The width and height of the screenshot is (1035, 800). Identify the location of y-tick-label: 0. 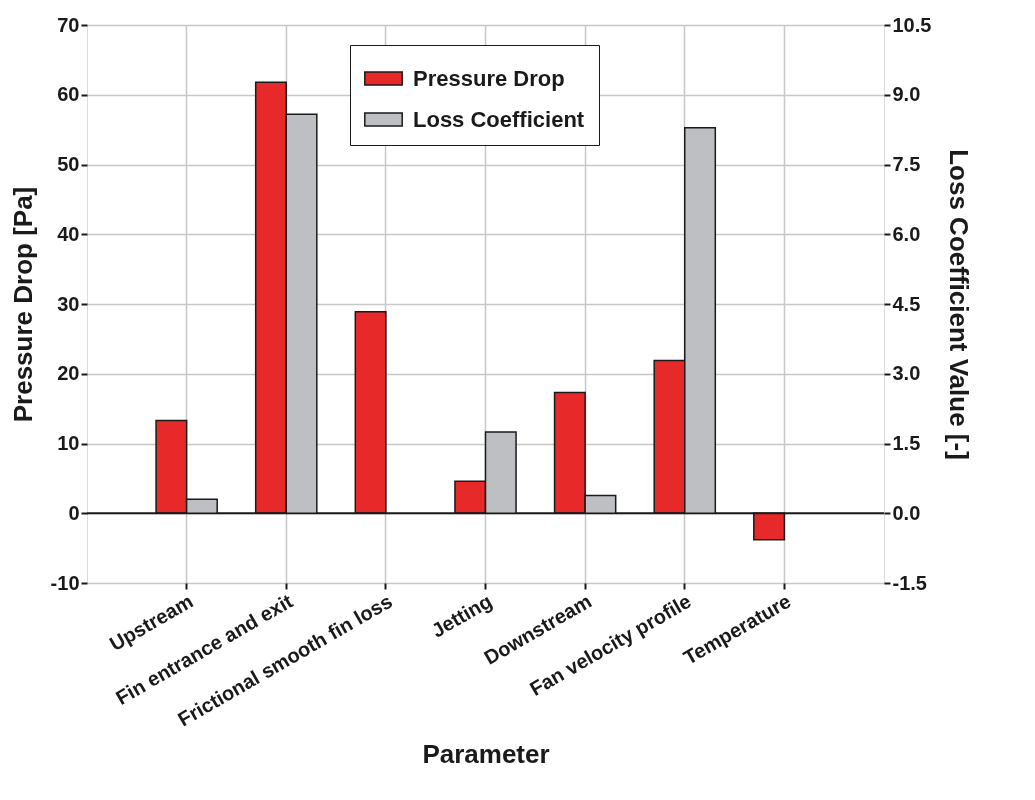
(74, 512).